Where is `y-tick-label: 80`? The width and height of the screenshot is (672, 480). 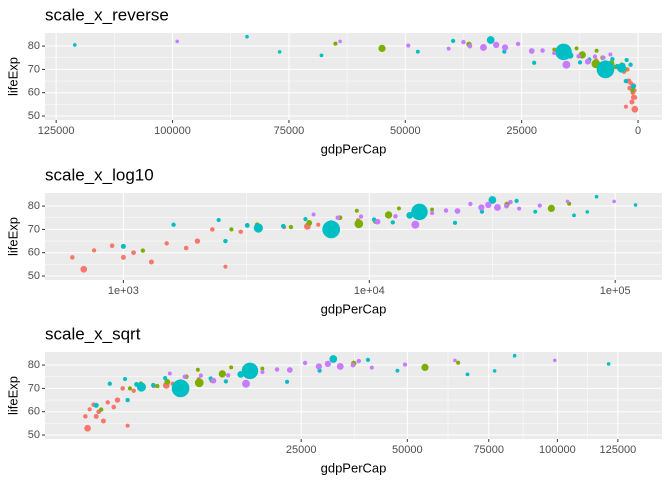 y-tick-label: 80 is located at coordinates (34, 206).